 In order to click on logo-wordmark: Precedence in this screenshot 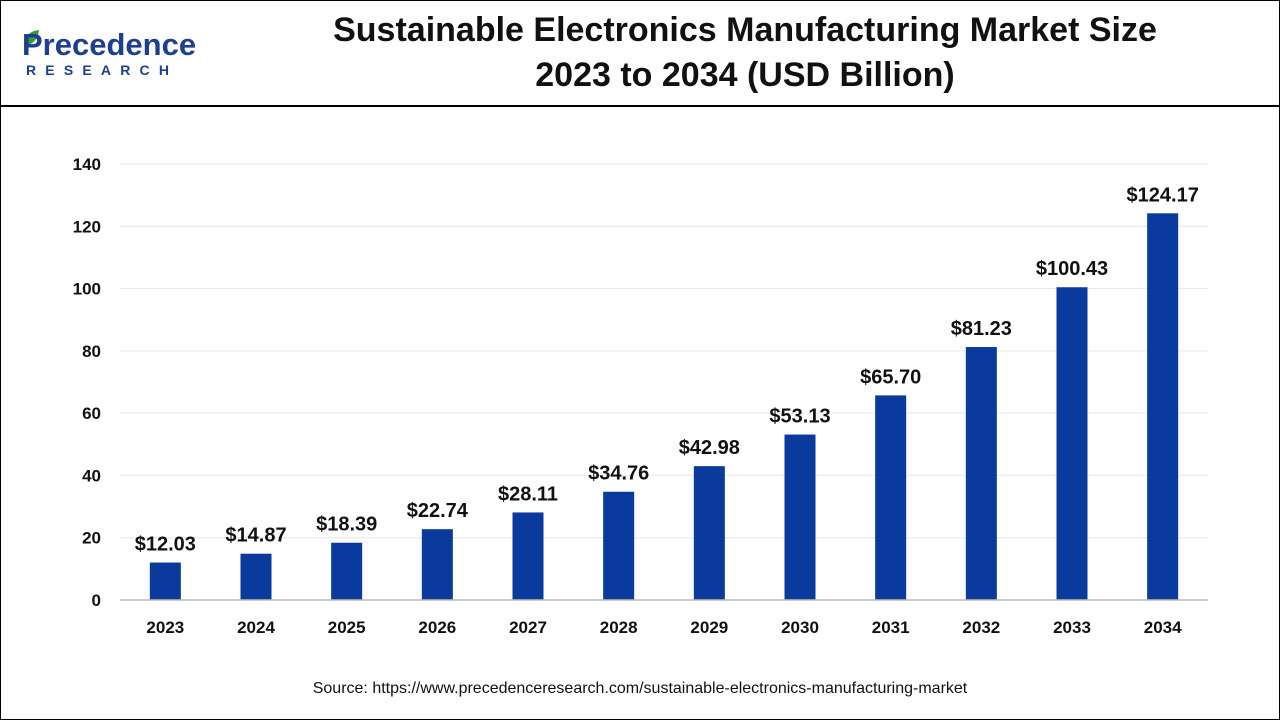, I will do `click(109, 44)`.